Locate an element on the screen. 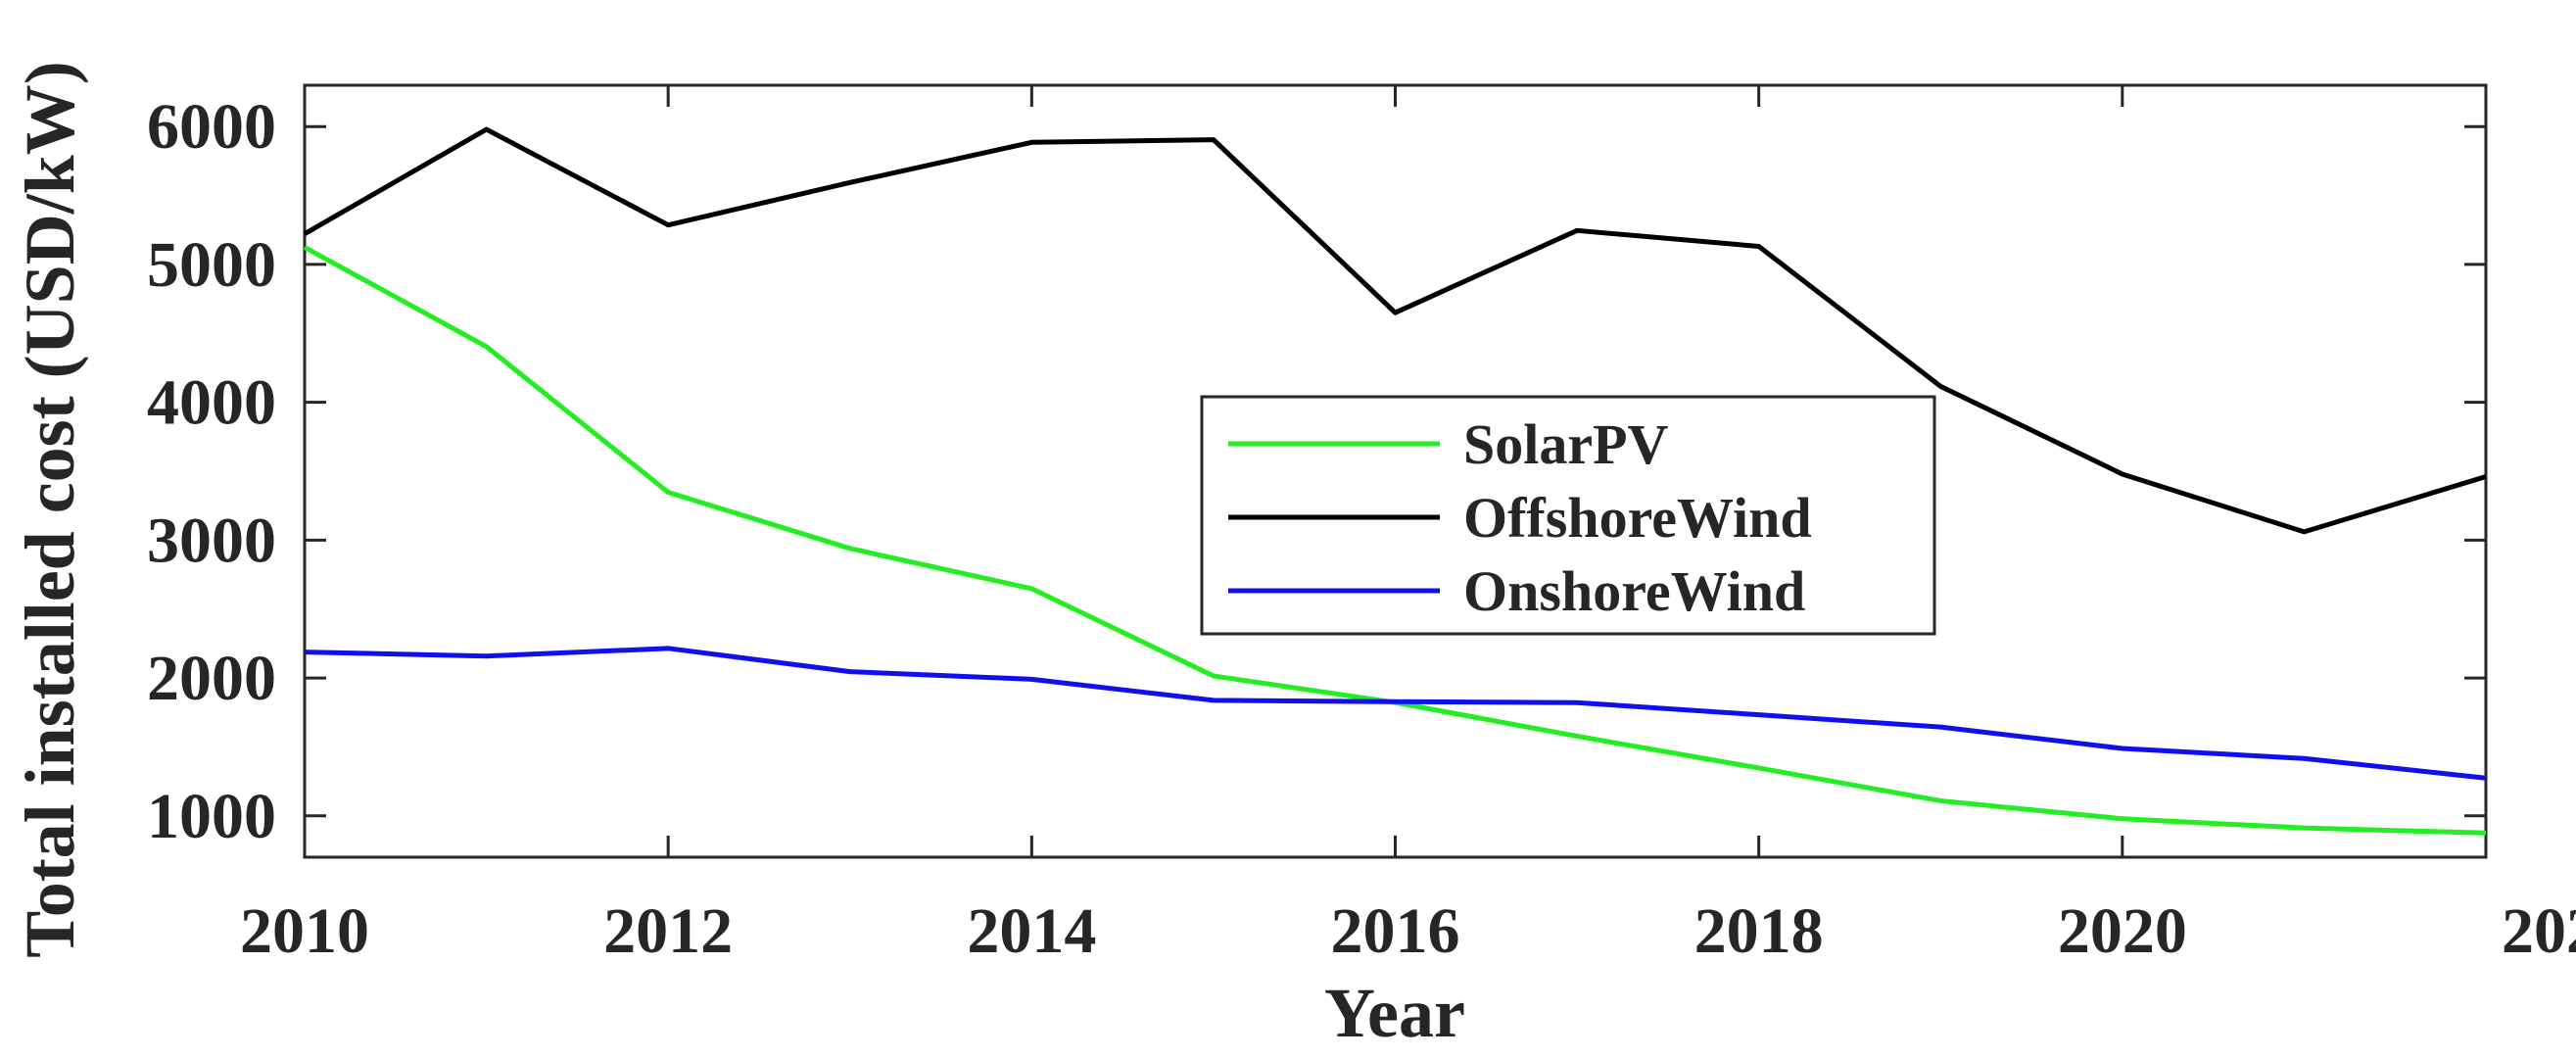 This screenshot has height=1059, width=2576. y-tick-label-4000: 4000 is located at coordinates (212, 403).